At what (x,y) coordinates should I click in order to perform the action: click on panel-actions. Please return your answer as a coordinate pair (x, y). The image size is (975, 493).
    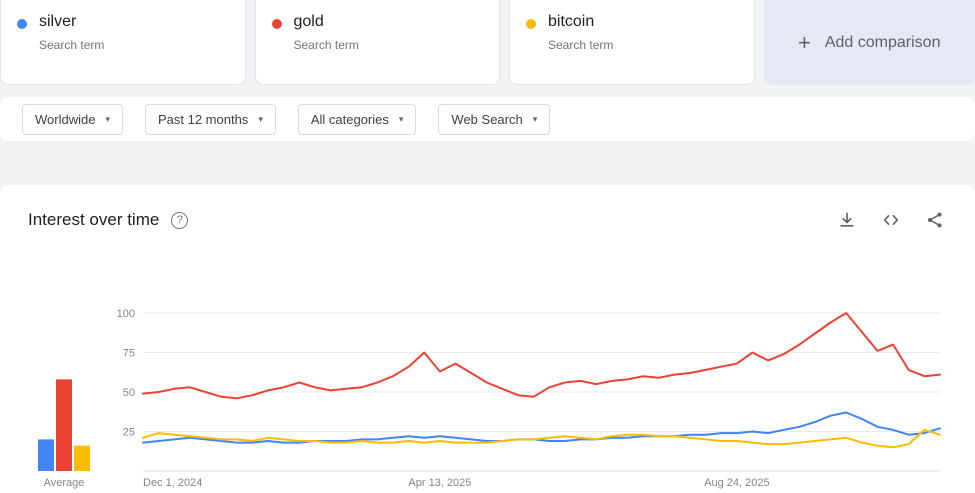
    Looking at the image, I should click on (891, 220).